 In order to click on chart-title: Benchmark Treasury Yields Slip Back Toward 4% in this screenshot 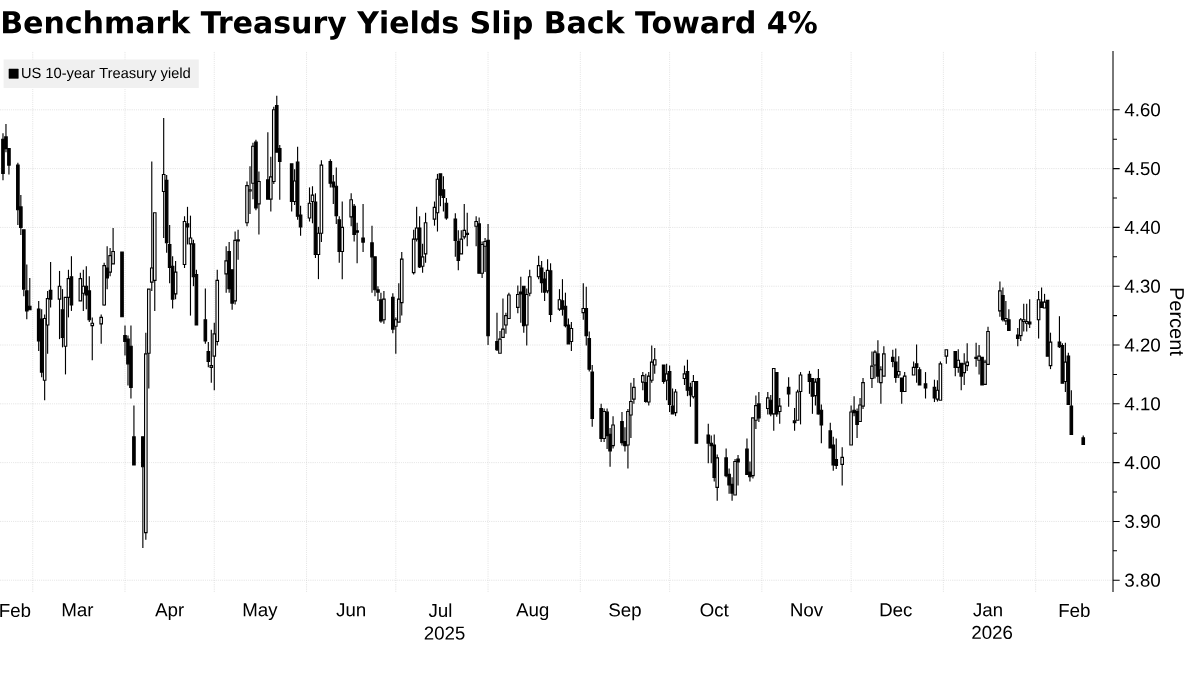, I will do `click(410, 25)`.